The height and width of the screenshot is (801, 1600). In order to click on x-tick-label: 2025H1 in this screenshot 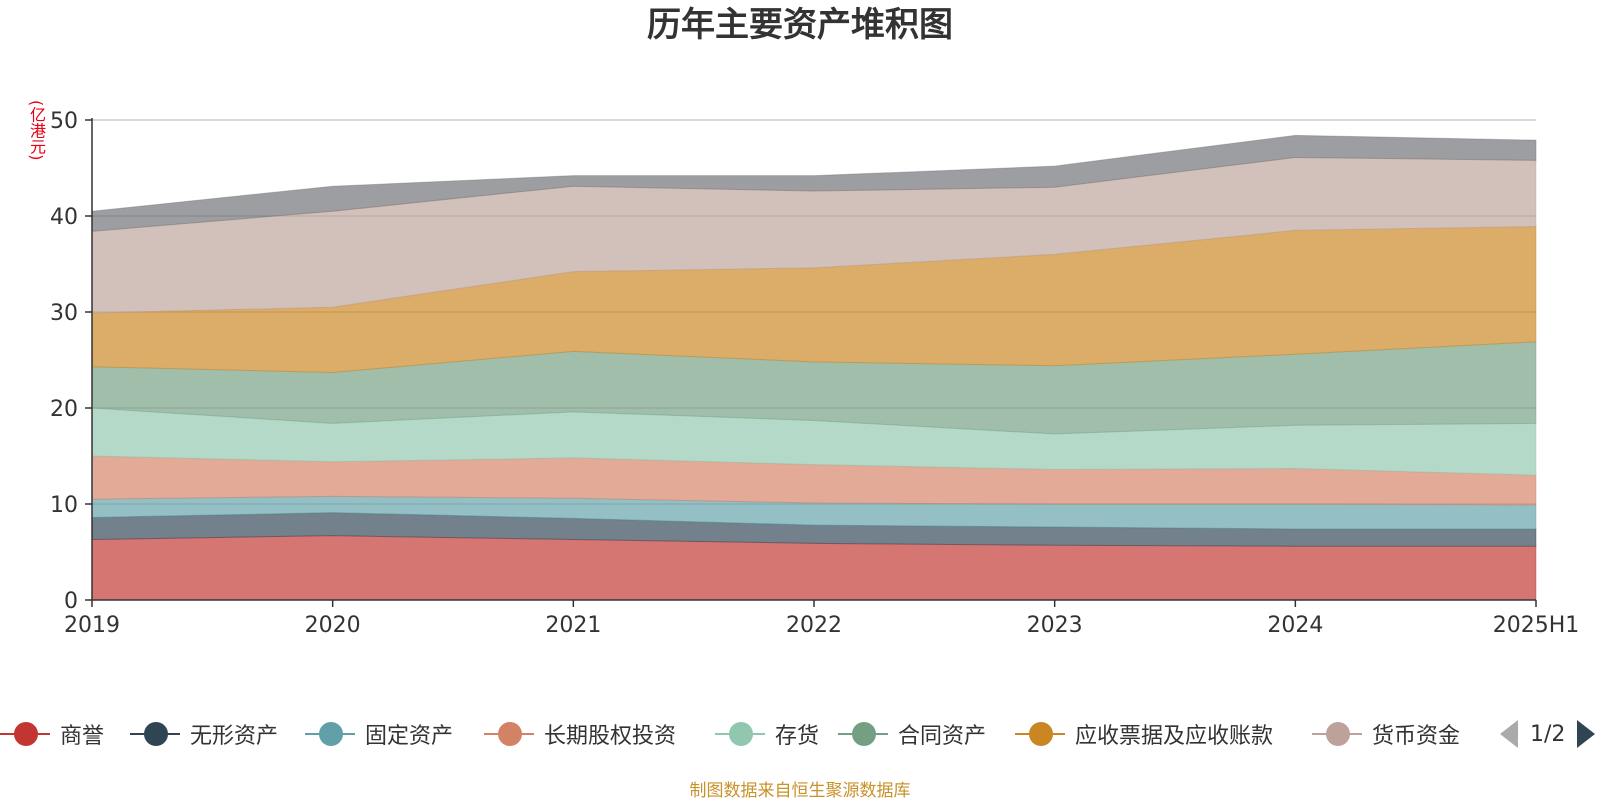, I will do `click(1536, 625)`.